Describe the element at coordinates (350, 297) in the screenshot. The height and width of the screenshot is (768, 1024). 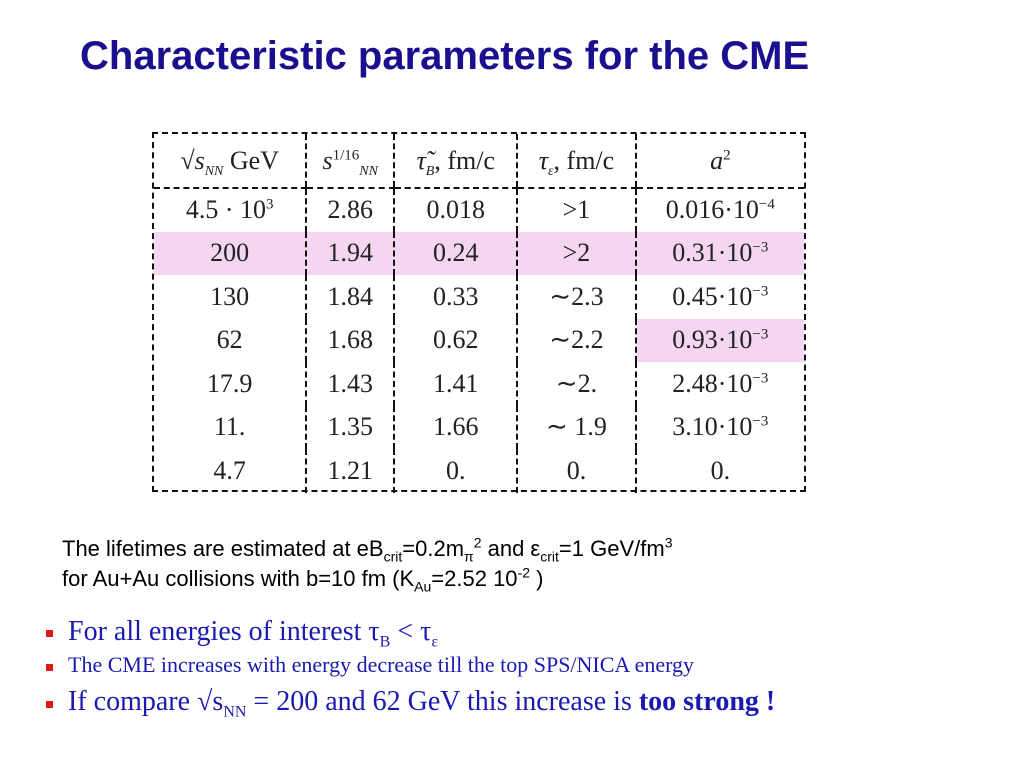
I see `cell-s-power: 1.84` at that location.